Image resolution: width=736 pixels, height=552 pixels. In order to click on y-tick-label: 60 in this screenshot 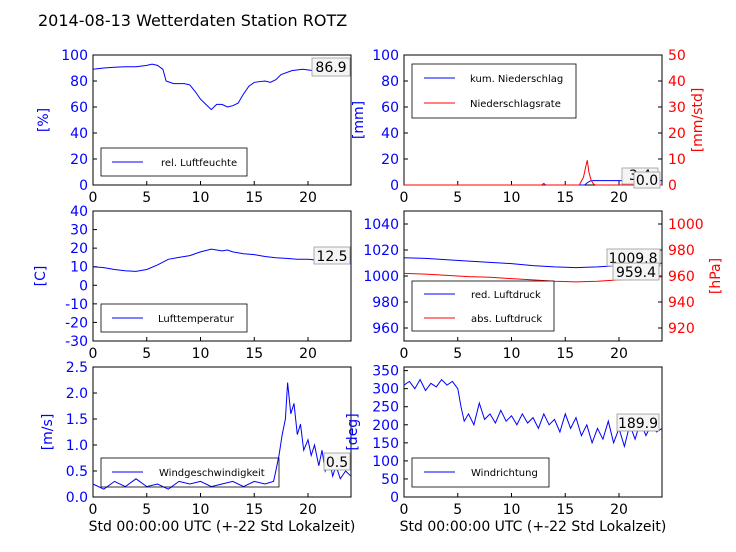, I will do `click(79, 108)`.